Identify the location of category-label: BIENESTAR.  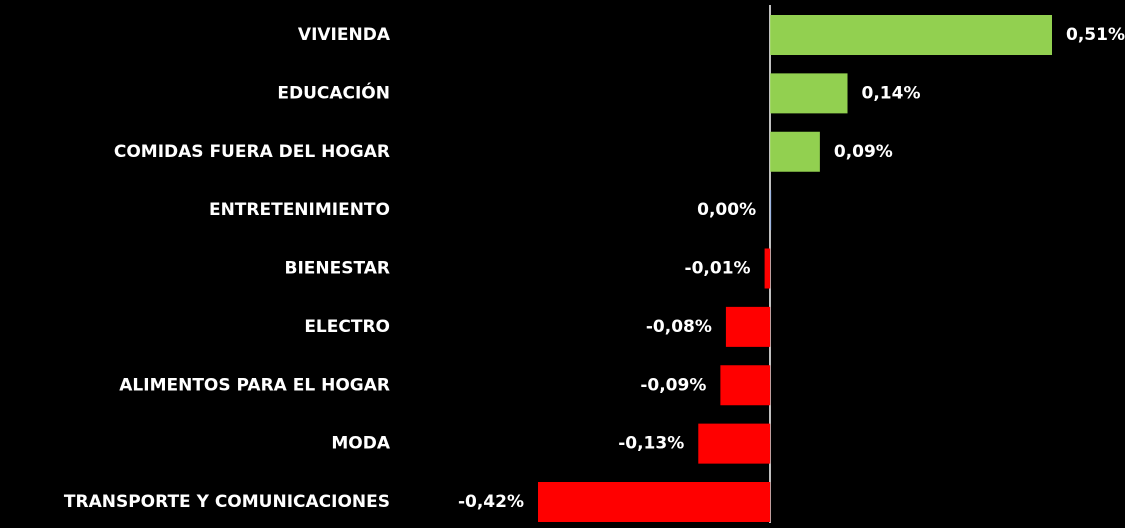
(337, 269).